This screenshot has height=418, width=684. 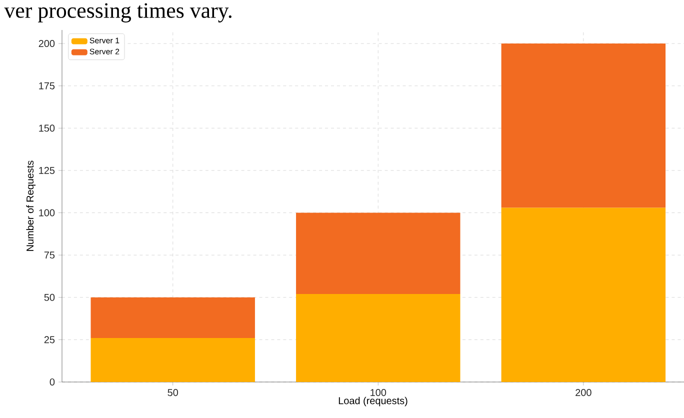 I want to click on y-tick-label: 25, so click(x=49, y=340).